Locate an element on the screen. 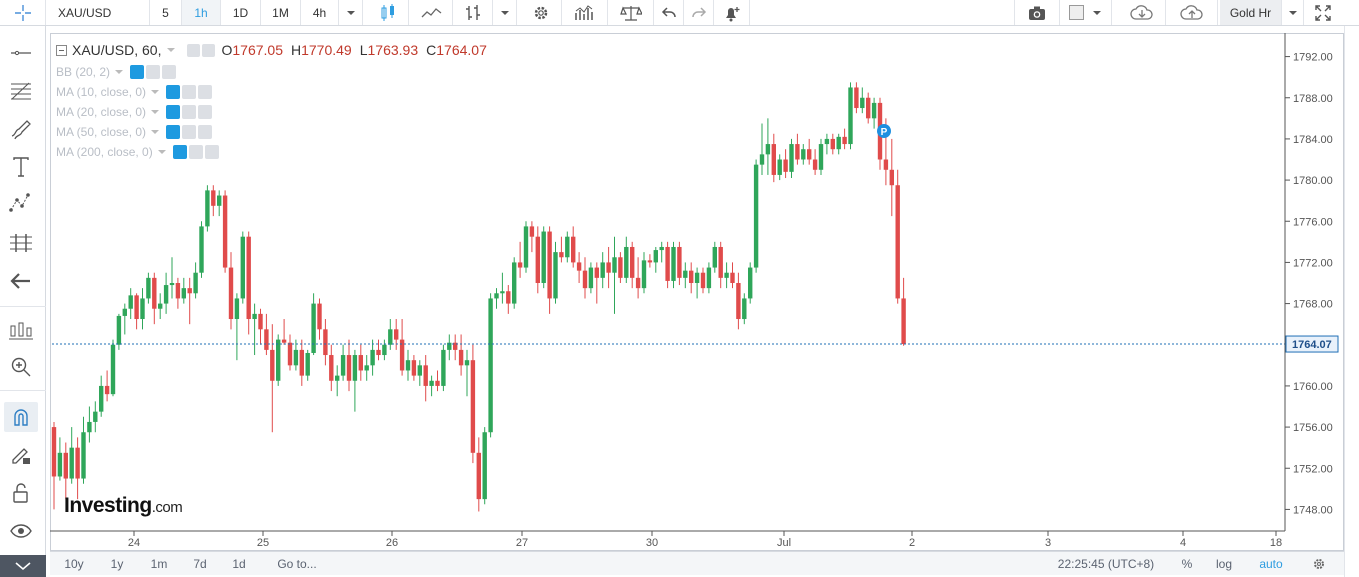 This screenshot has height=577, width=1359. interval-4h-label: 4h is located at coordinates (319, 12).